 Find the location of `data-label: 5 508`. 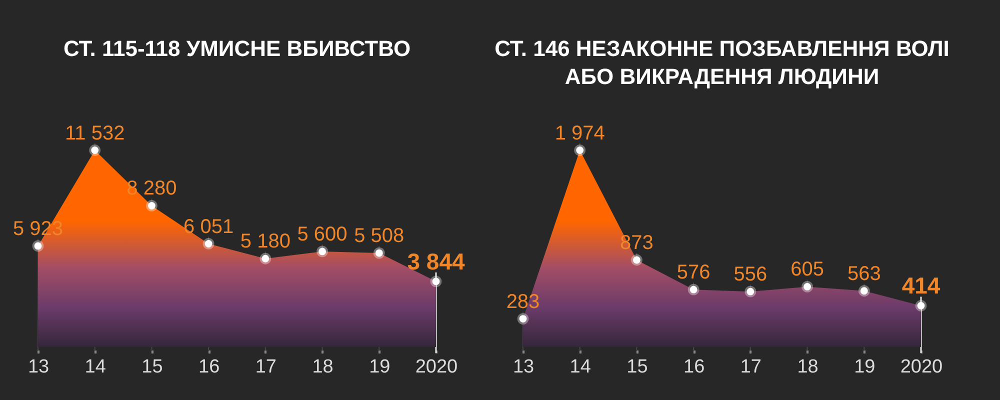

data-label: 5 508 is located at coordinates (379, 236).